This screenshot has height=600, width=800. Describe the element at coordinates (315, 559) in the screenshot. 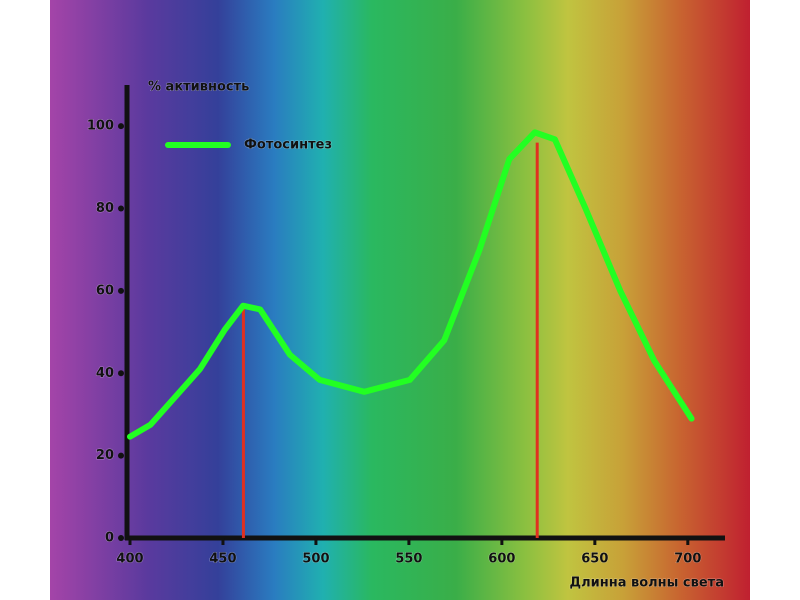

I see `x-tick-label: 500` at that location.